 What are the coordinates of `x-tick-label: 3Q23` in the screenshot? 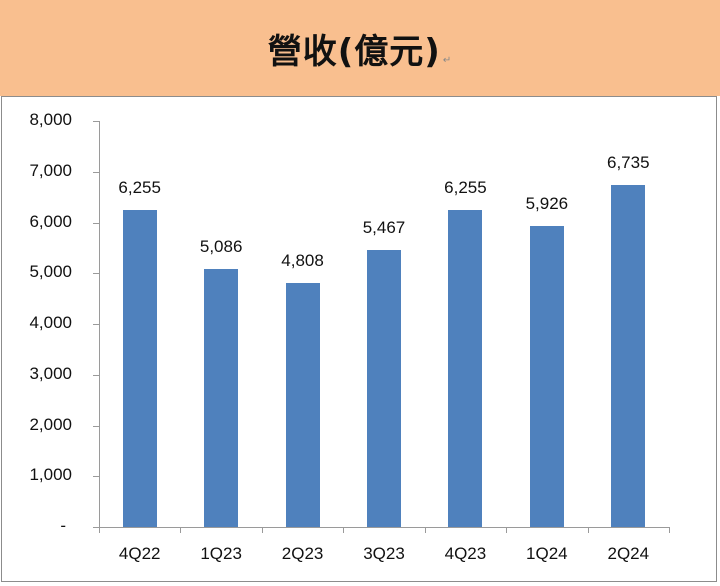 It's located at (384, 553).